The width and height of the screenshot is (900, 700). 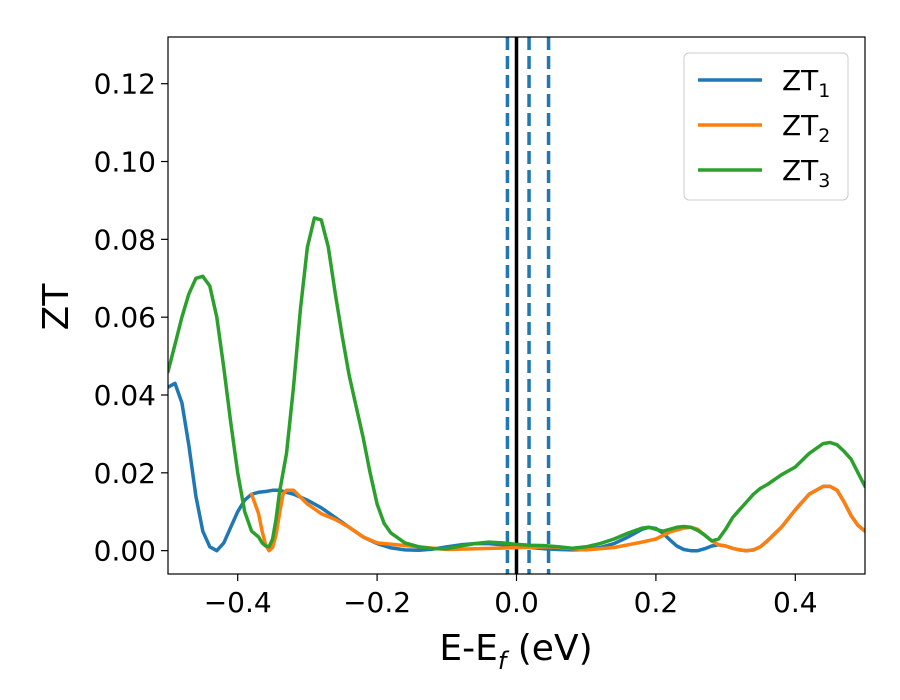 I want to click on y-tick-label-3: 0.06, so click(x=125, y=317).